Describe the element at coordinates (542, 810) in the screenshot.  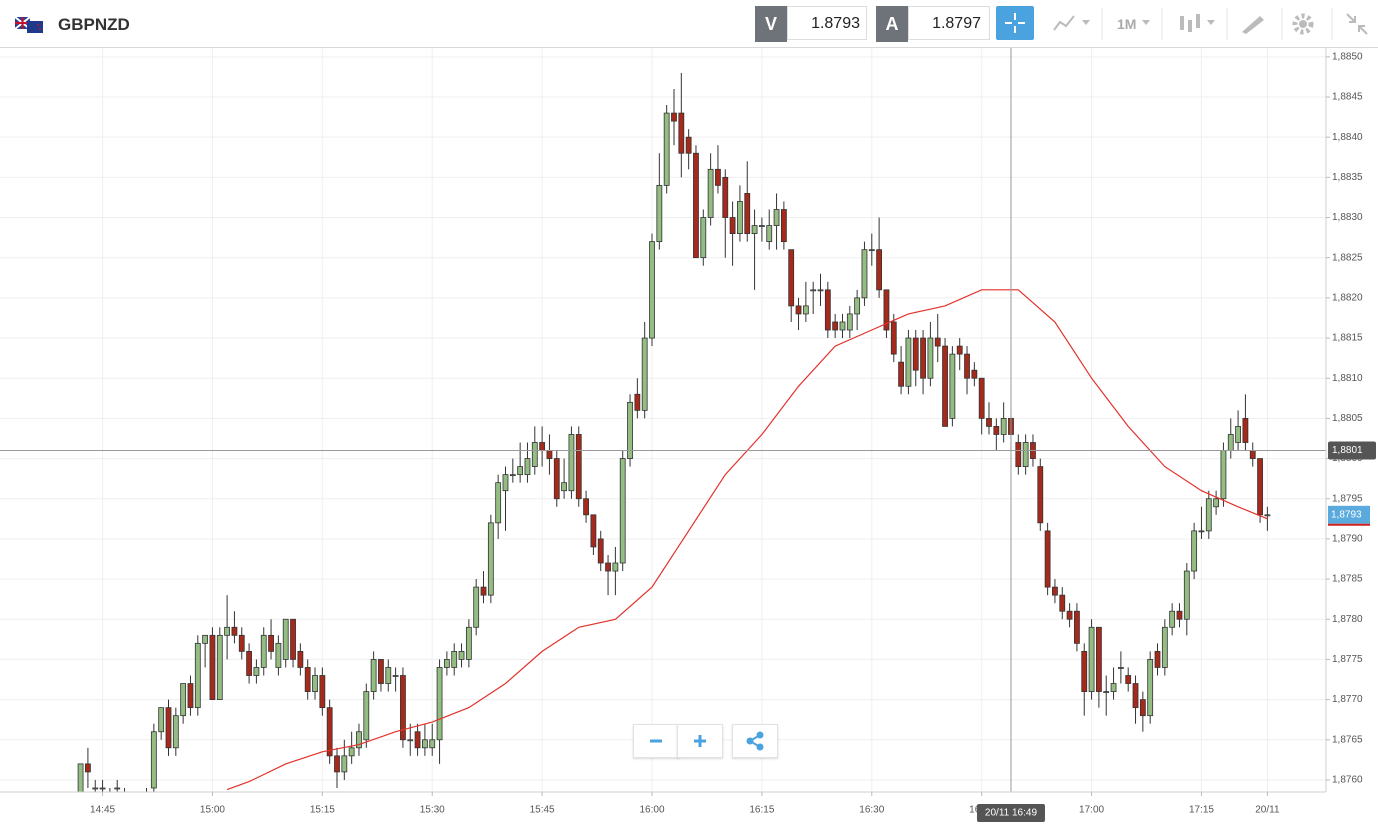
I see `x-tick-label: 15:45` at that location.